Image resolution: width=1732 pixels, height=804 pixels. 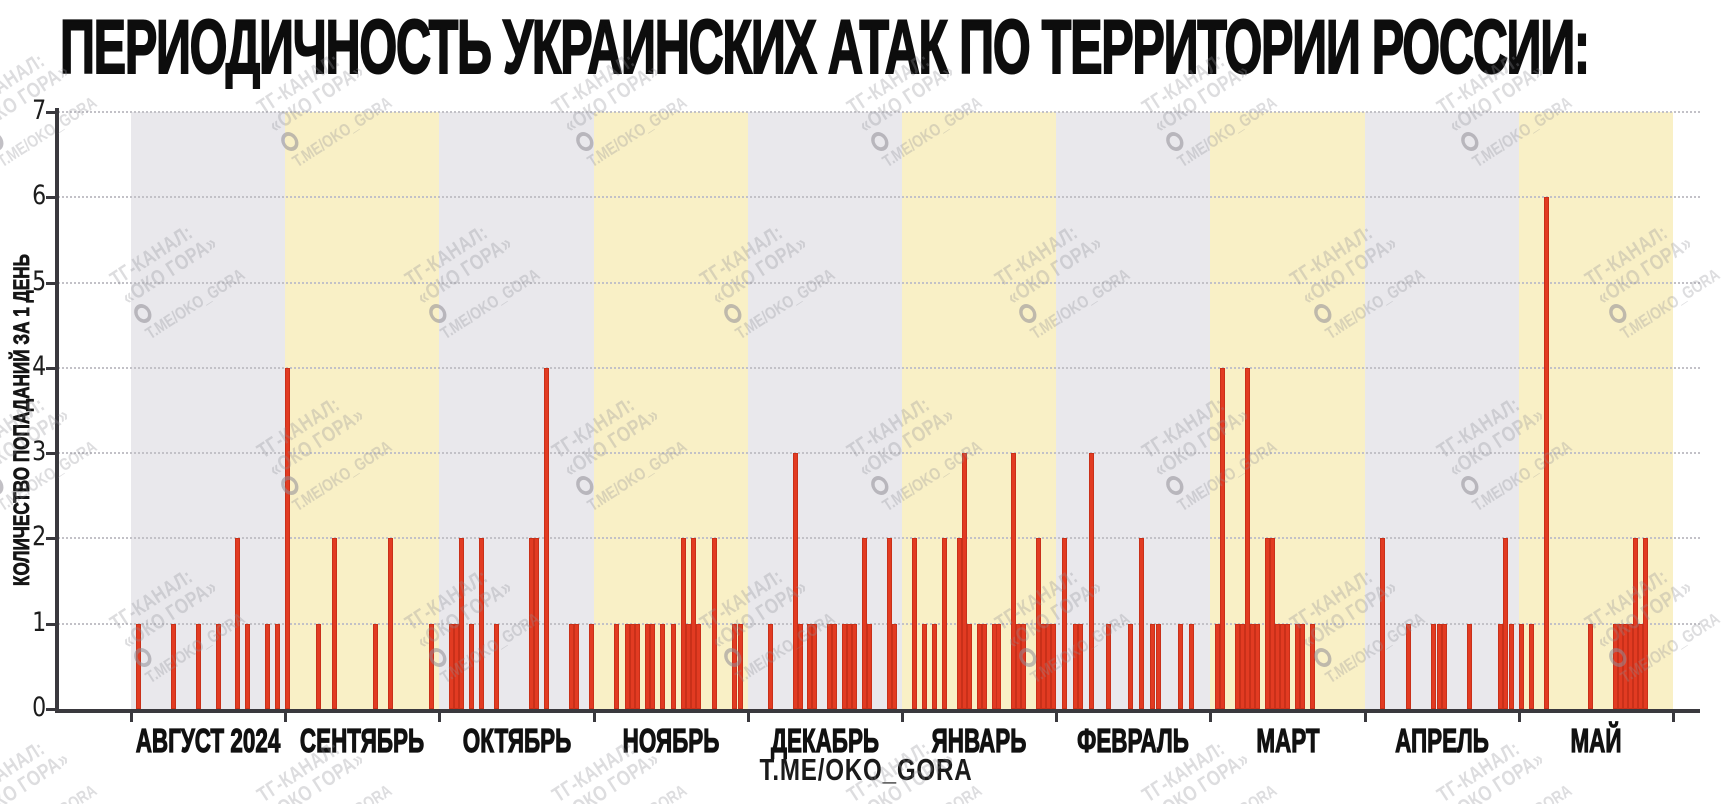 I want to click on x-tick-label: СЕНТЯБРЬ, so click(x=422, y=740).